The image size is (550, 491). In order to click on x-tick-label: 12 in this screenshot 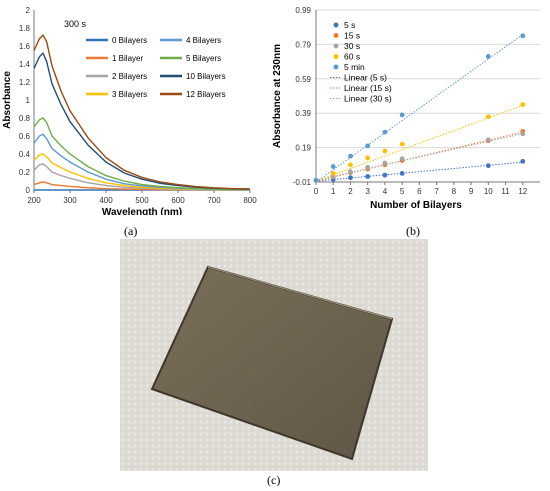, I will do `click(522, 191)`.